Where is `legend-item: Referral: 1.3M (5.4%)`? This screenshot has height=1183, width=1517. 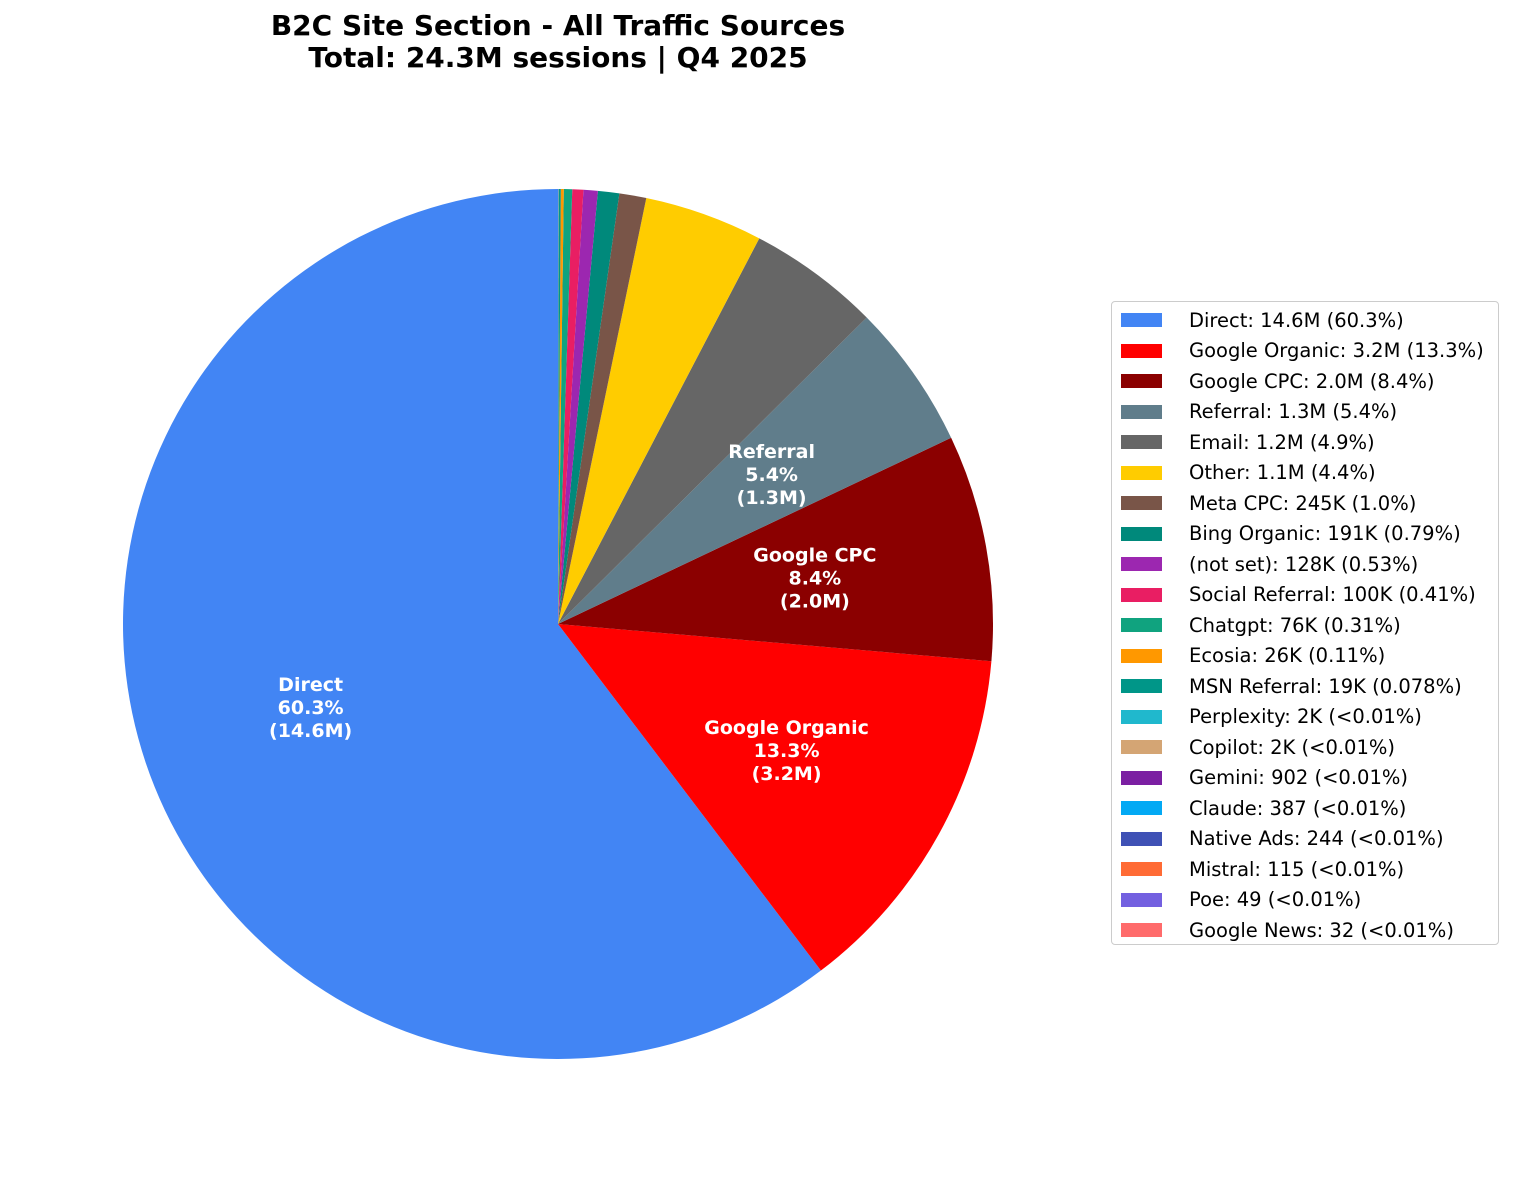
legend-item: Referral: 1.3M (5.4%) is located at coordinates (1259, 412).